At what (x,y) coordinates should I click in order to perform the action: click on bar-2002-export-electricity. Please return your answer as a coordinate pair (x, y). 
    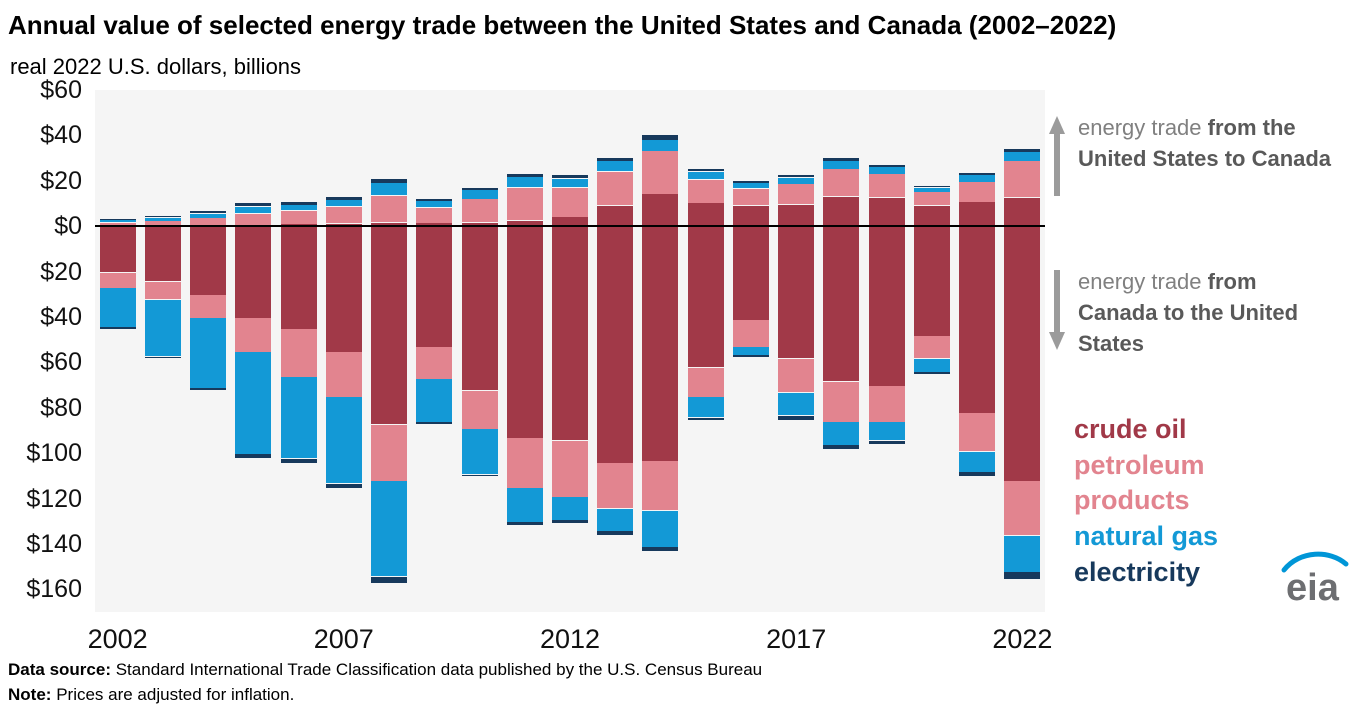
    Looking at the image, I should click on (117, 220).